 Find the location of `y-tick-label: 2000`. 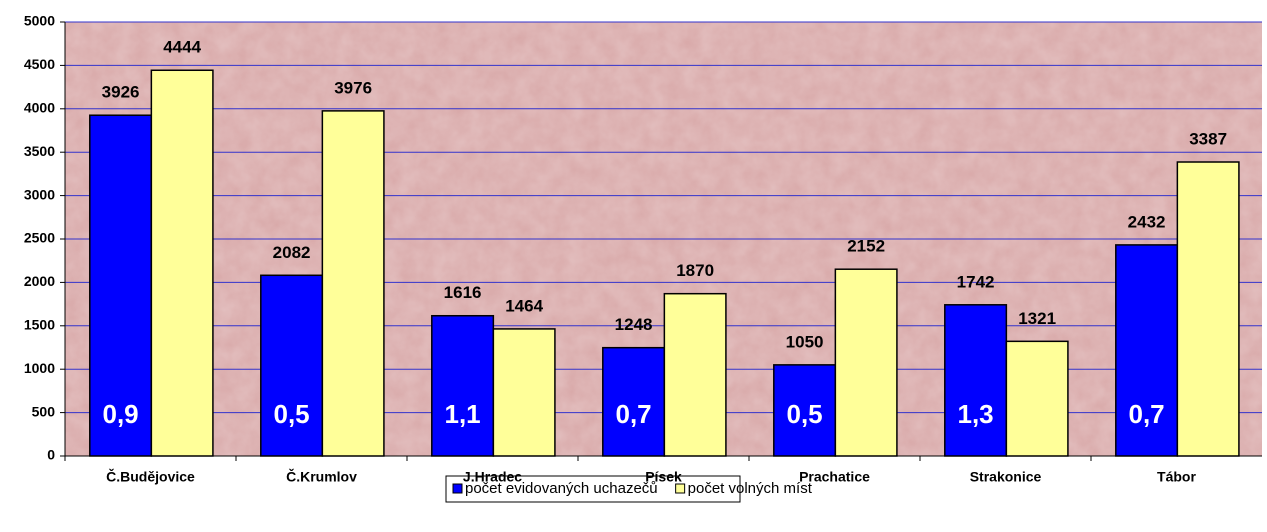

y-tick-label: 2000 is located at coordinates (39, 281).